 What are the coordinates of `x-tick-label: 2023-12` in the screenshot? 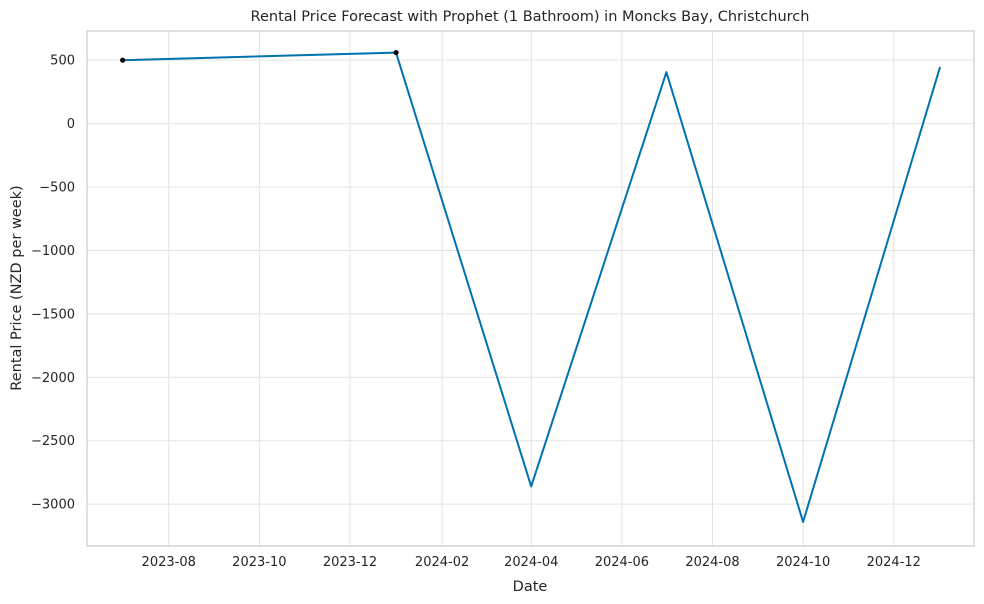 It's located at (350, 562).